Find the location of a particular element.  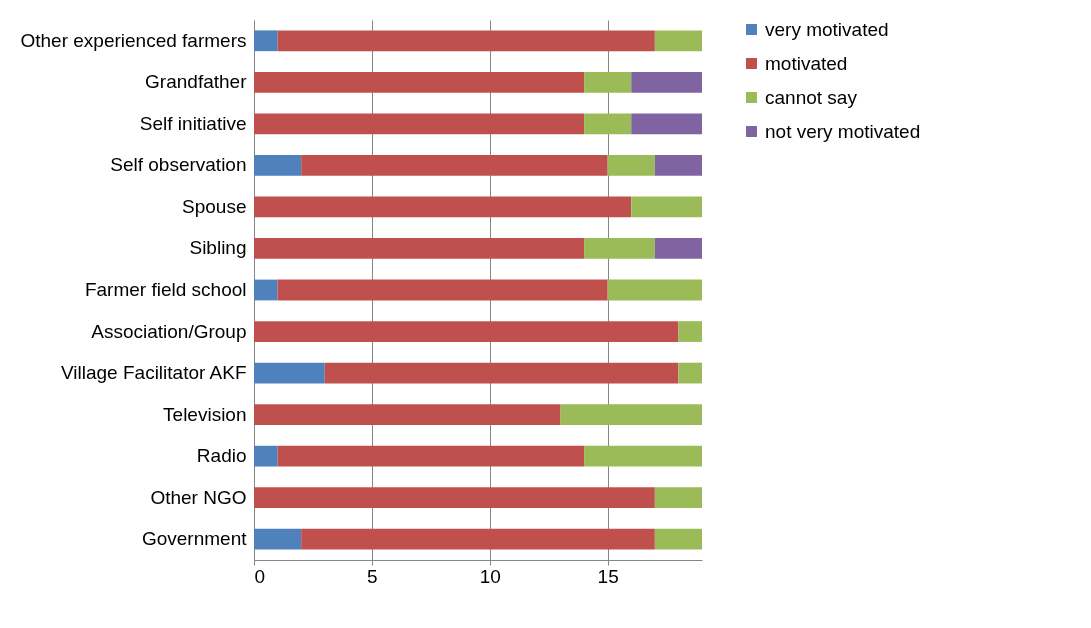

x-tick-label: 15 is located at coordinates (608, 576).